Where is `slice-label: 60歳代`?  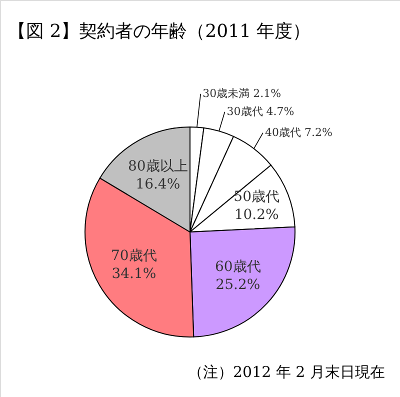 slice-label: 60歳代 is located at coordinates (237, 267).